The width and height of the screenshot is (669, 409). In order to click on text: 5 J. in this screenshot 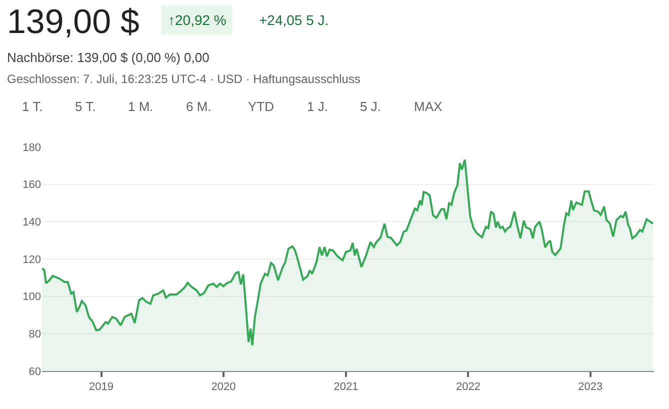, I will do `click(370, 106)`.